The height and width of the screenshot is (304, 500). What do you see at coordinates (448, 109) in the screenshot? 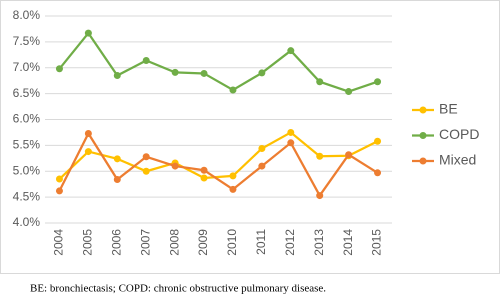
I see `legend-label: BE` at bounding box center [448, 109].